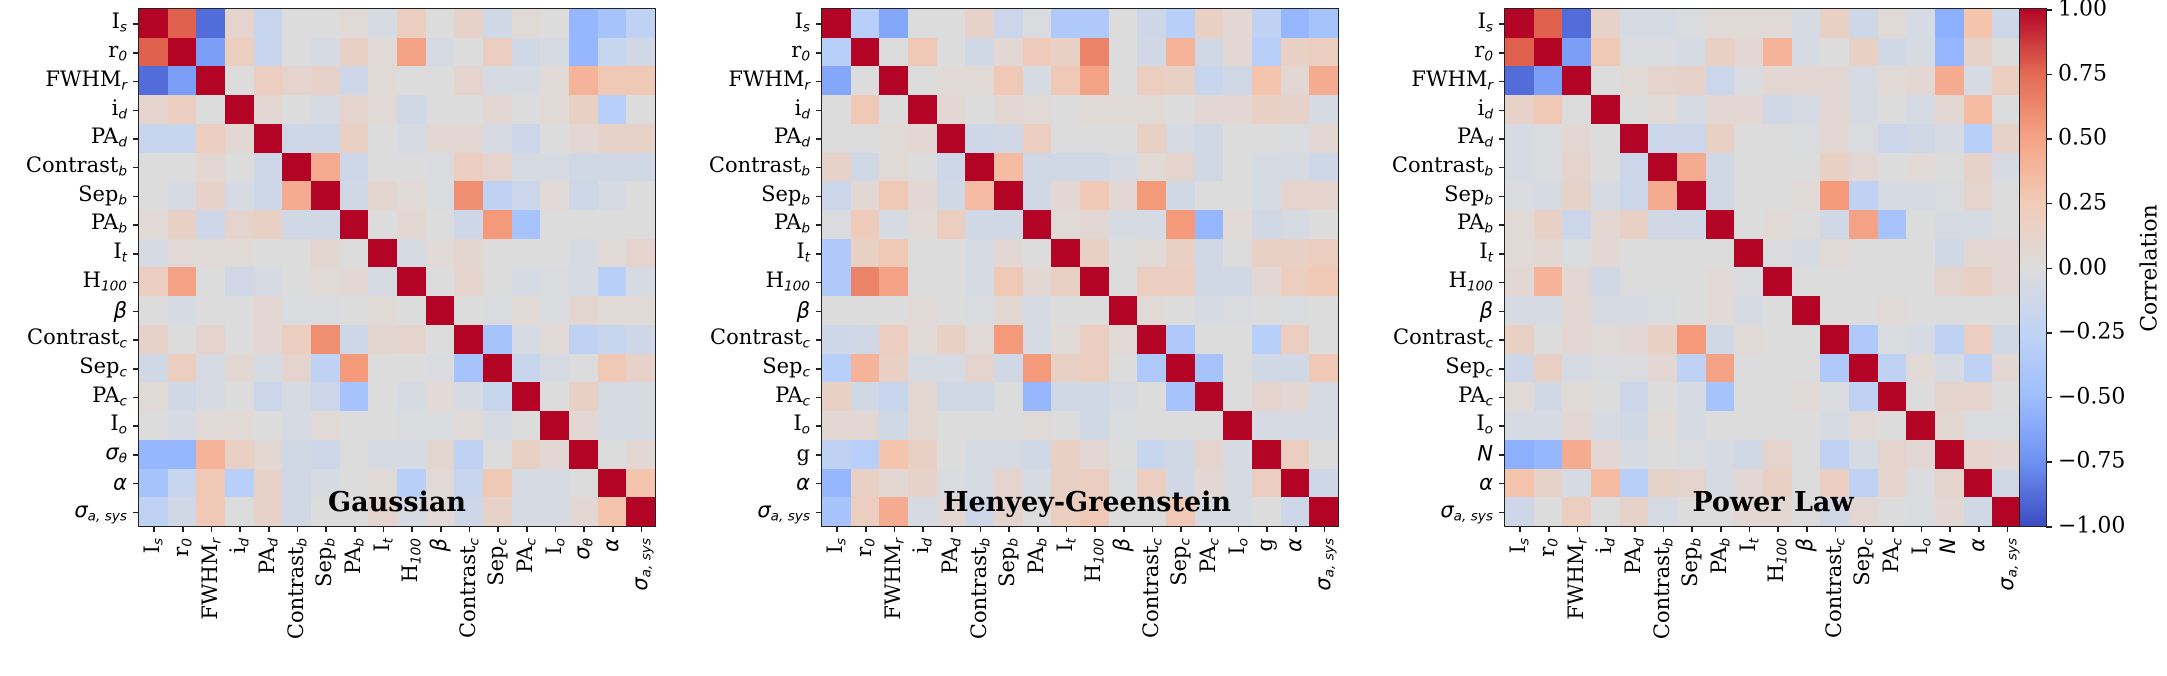 This screenshot has height=676, width=2167. Describe the element at coordinates (836, 546) in the screenshot. I see `x-tick-label: Is` at that location.